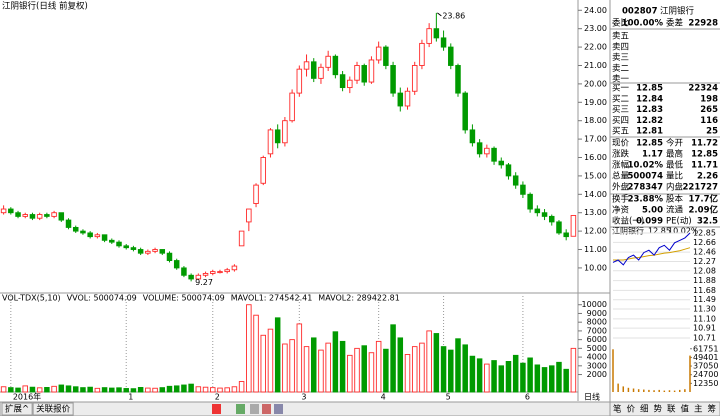 The height and width of the screenshot is (416, 720). Describe the element at coordinates (675, 187) in the screenshot. I see `quote-stat-label: 内盘` at that location.